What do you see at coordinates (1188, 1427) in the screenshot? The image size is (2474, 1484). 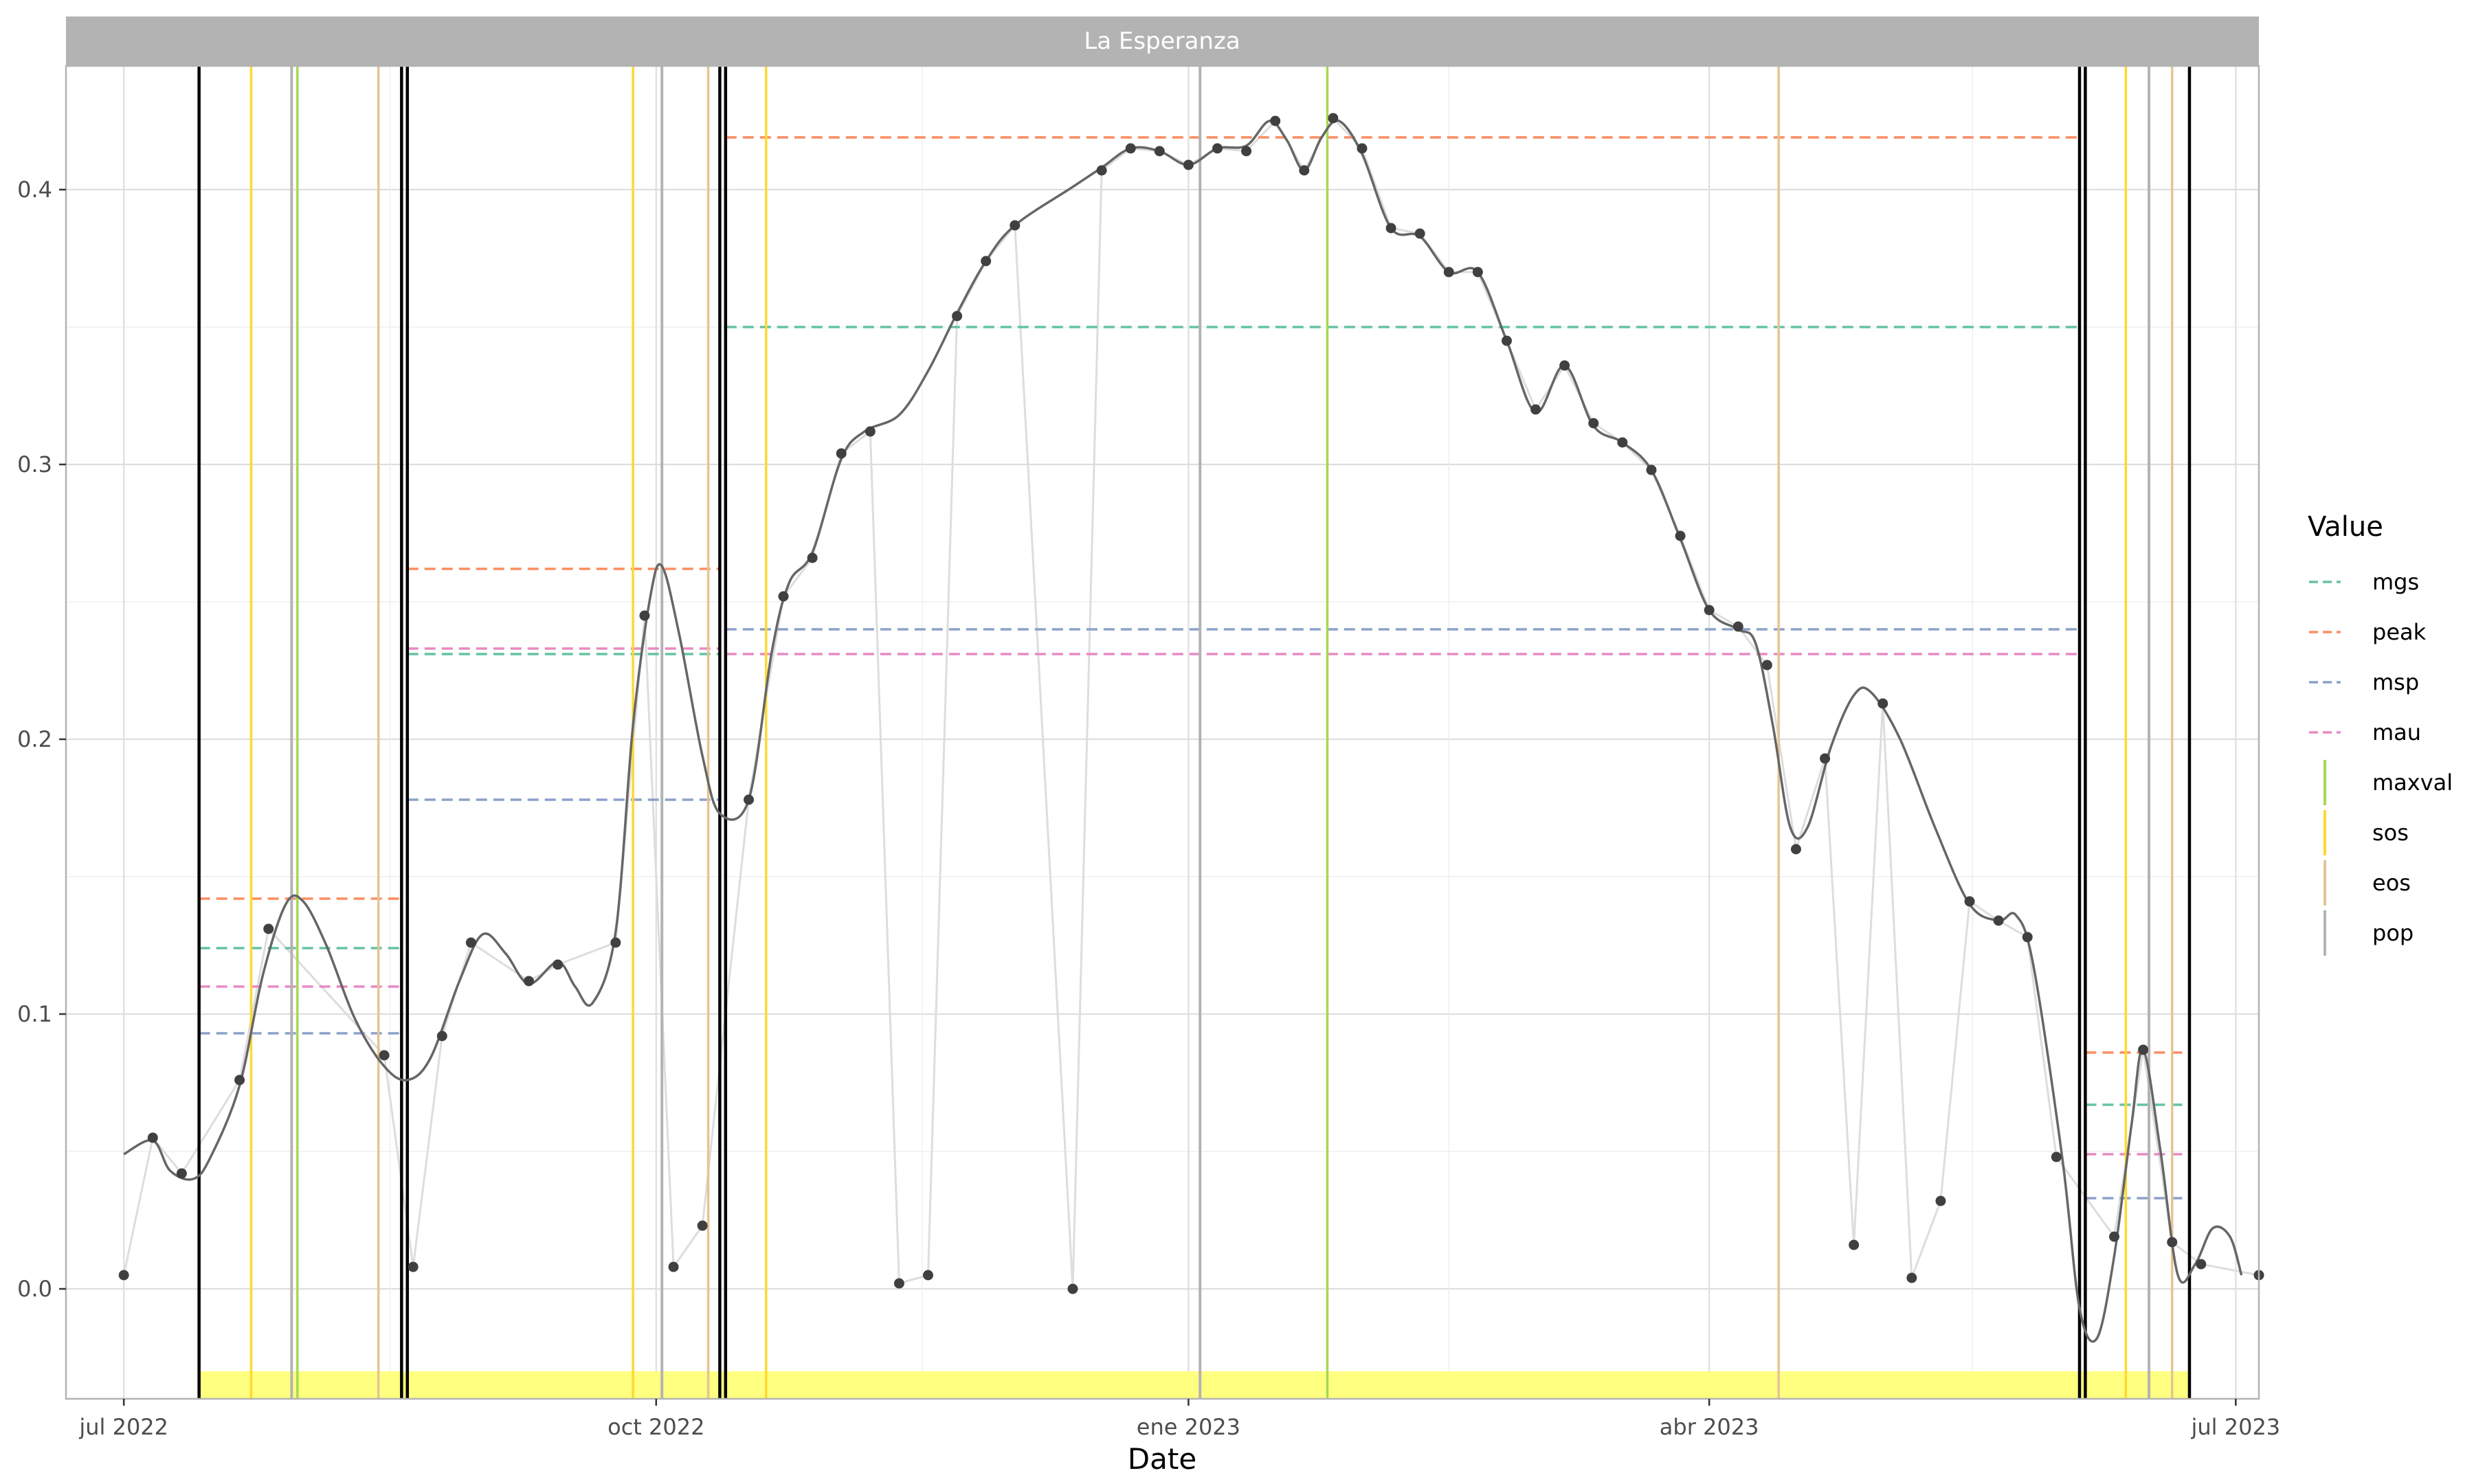 I see `x-tick-label: ene 2023` at bounding box center [1188, 1427].